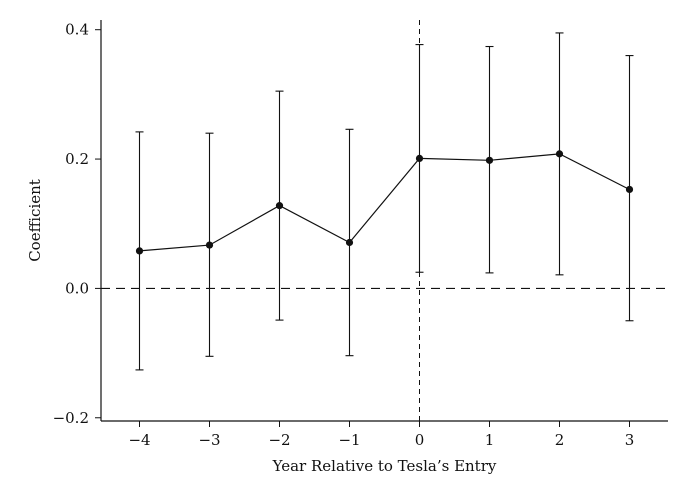 The width and height of the screenshot is (696, 489). I want to click on y-tick-label: 0.0, so click(77, 288).